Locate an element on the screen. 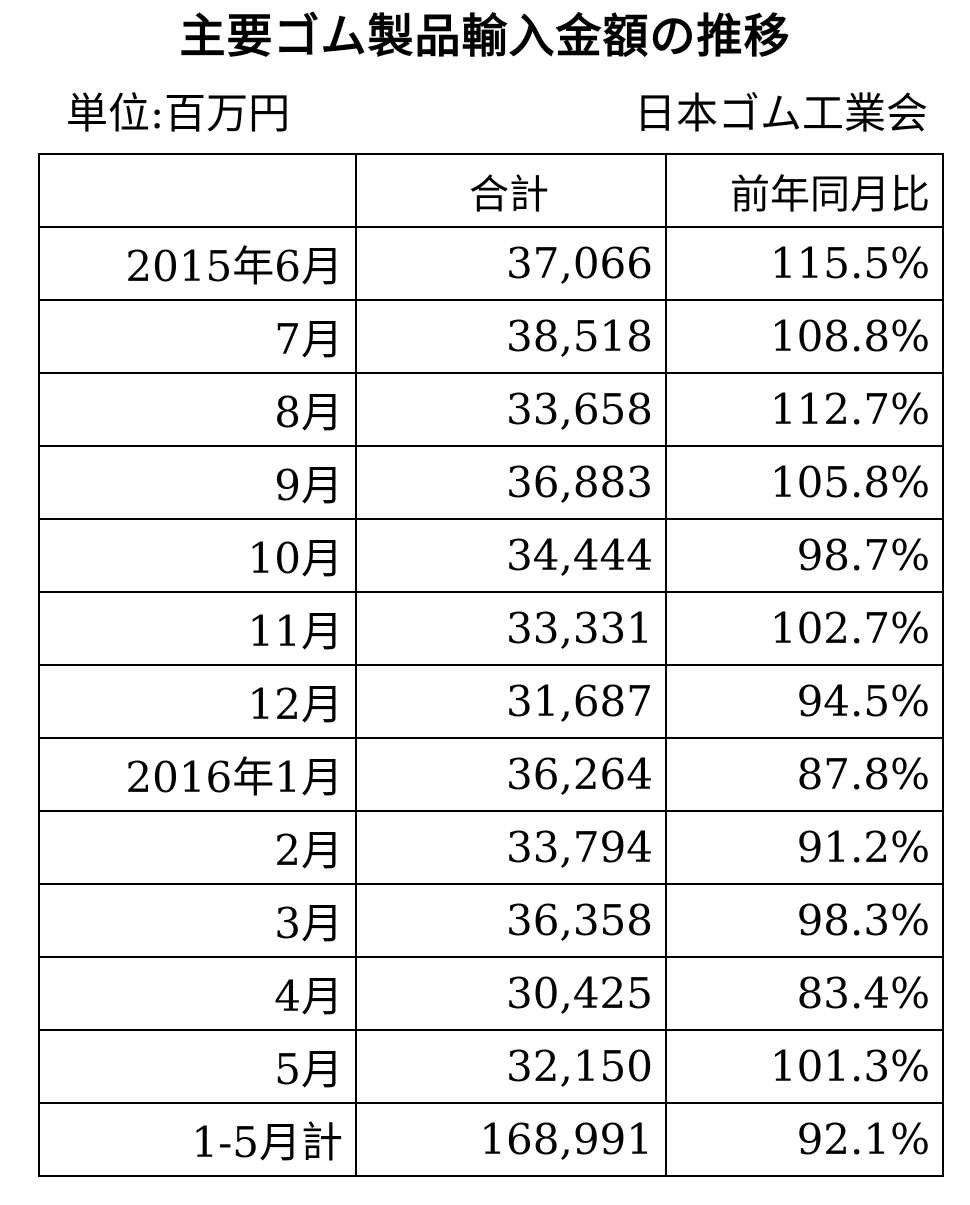 This screenshot has width=970, height=1205. yoy-cell: 83.4% is located at coordinates (804, 993).